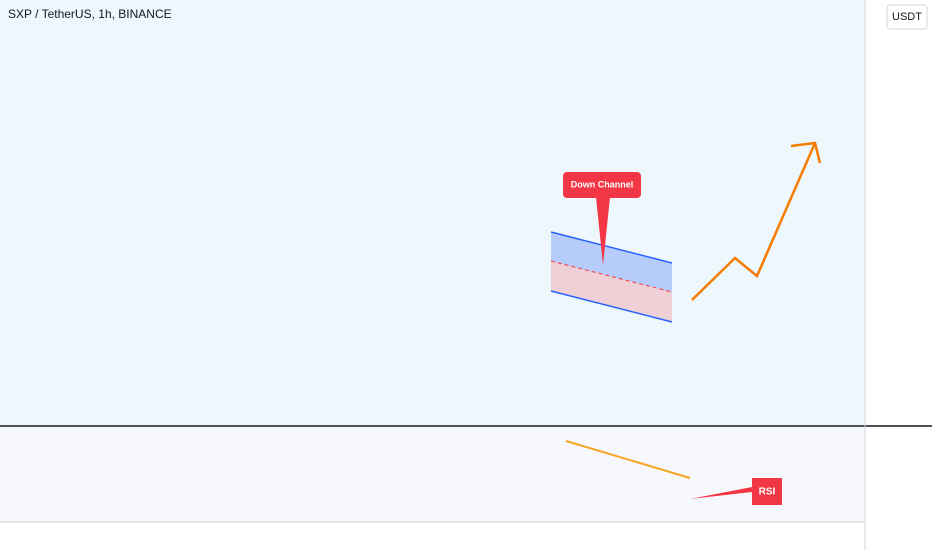 This screenshot has height=550, width=932. I want to click on arrow-head, so click(806, 152).